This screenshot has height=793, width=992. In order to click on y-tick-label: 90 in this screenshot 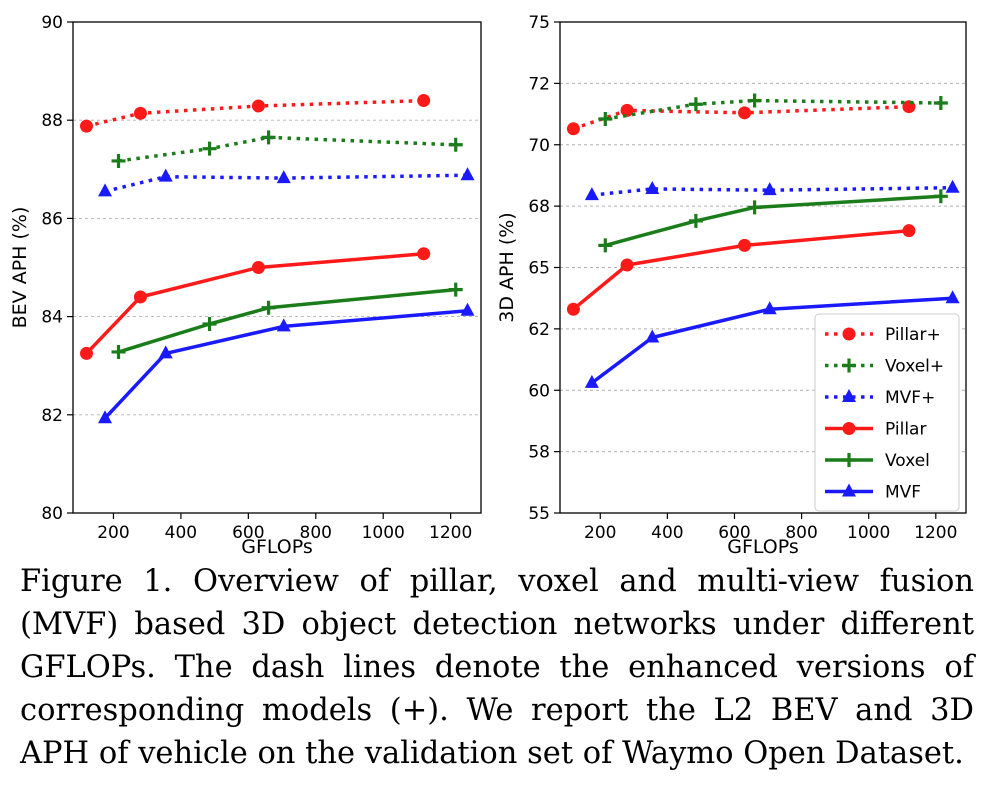, I will do `click(52, 23)`.